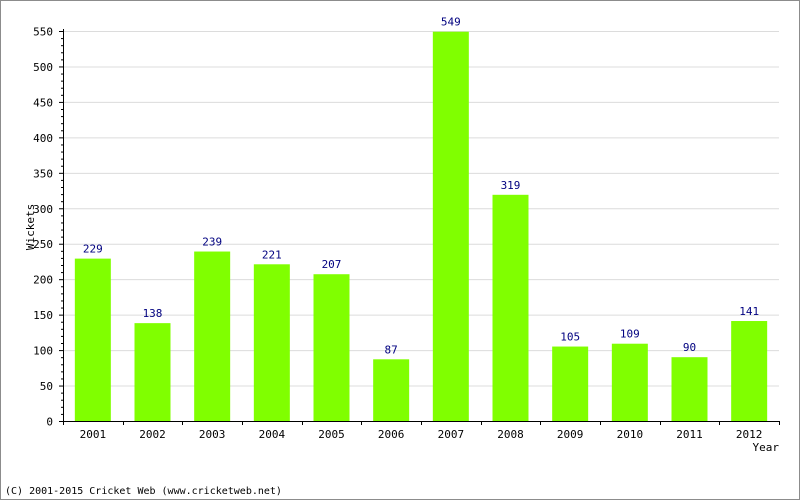  Describe the element at coordinates (43, 32) in the screenshot. I see `y-tick-label: 550` at that location.